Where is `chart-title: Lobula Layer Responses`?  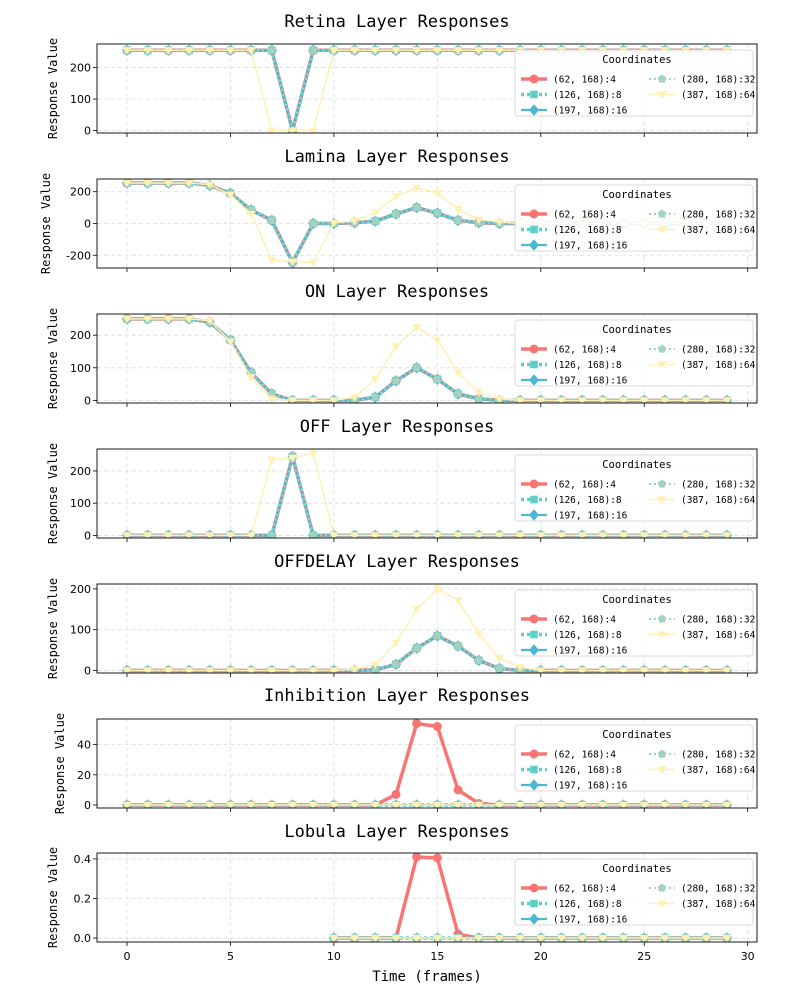 chart-title: Lobula Layer Responses is located at coordinates (396, 832).